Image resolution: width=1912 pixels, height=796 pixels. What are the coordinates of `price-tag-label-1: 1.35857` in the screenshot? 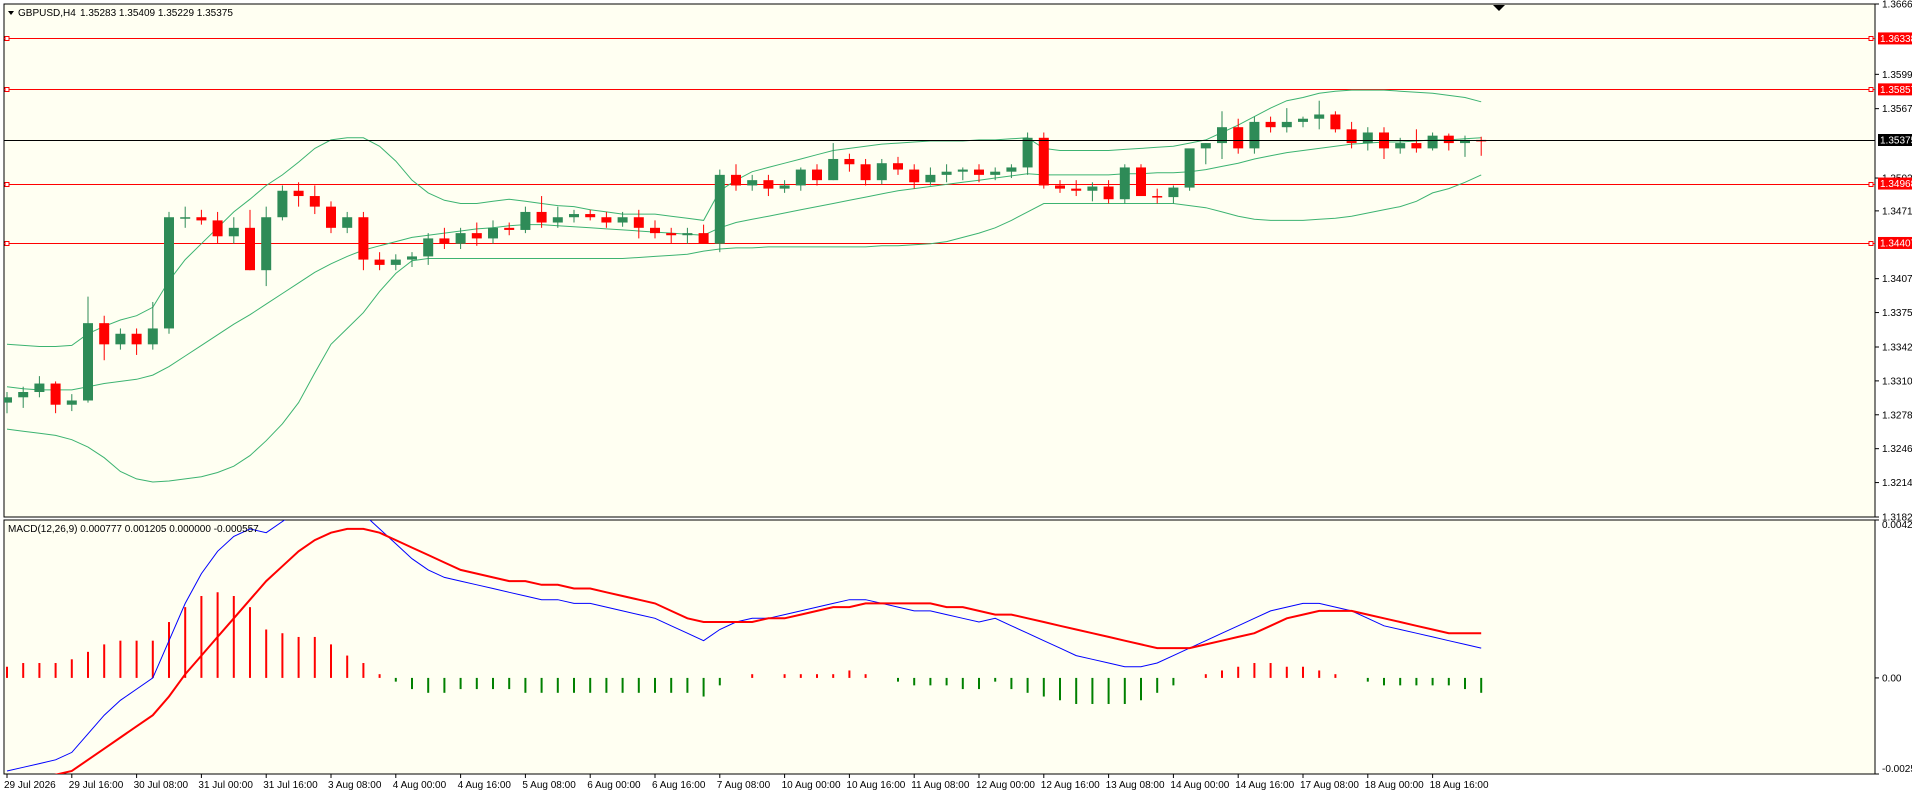 It's located at (1896, 90).